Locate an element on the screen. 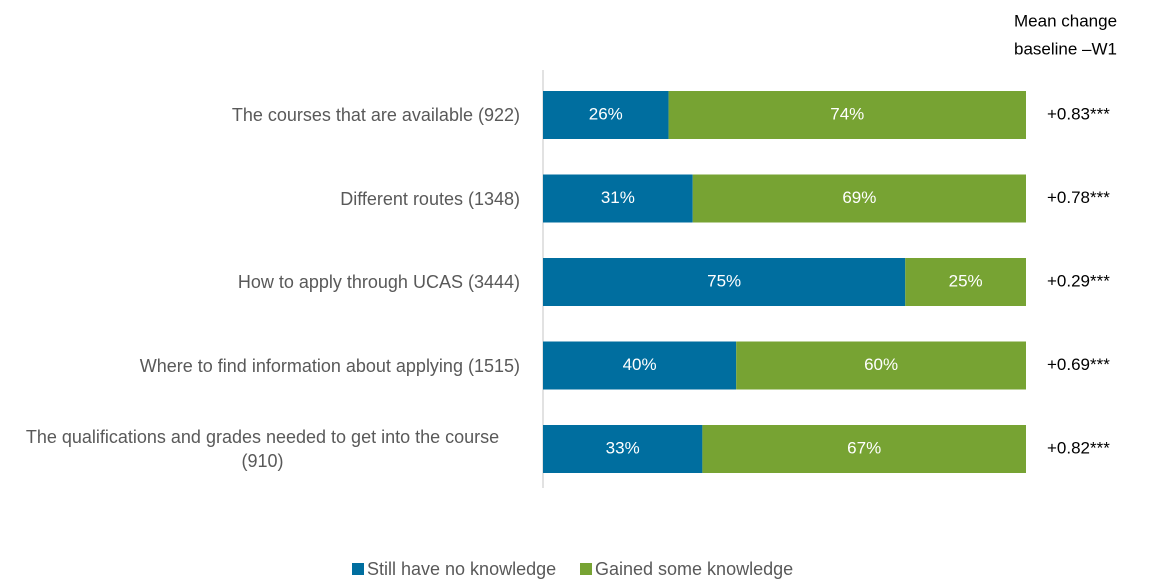 Image resolution: width=1153 pixels, height=579 pixels. data-label: 74% is located at coordinates (847, 113).